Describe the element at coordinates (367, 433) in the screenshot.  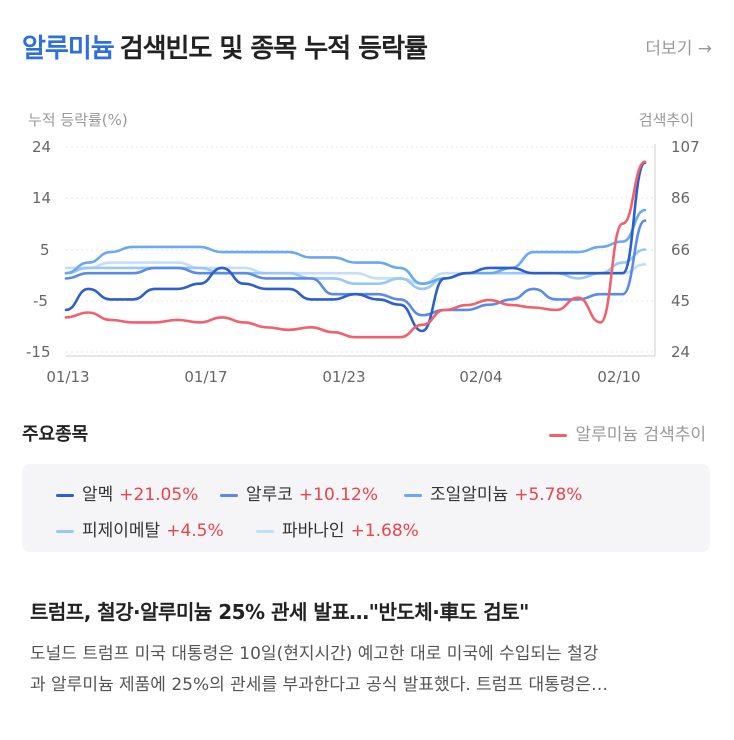
I see `section-header: 주요종목 알루미늄 검색추이` at that location.